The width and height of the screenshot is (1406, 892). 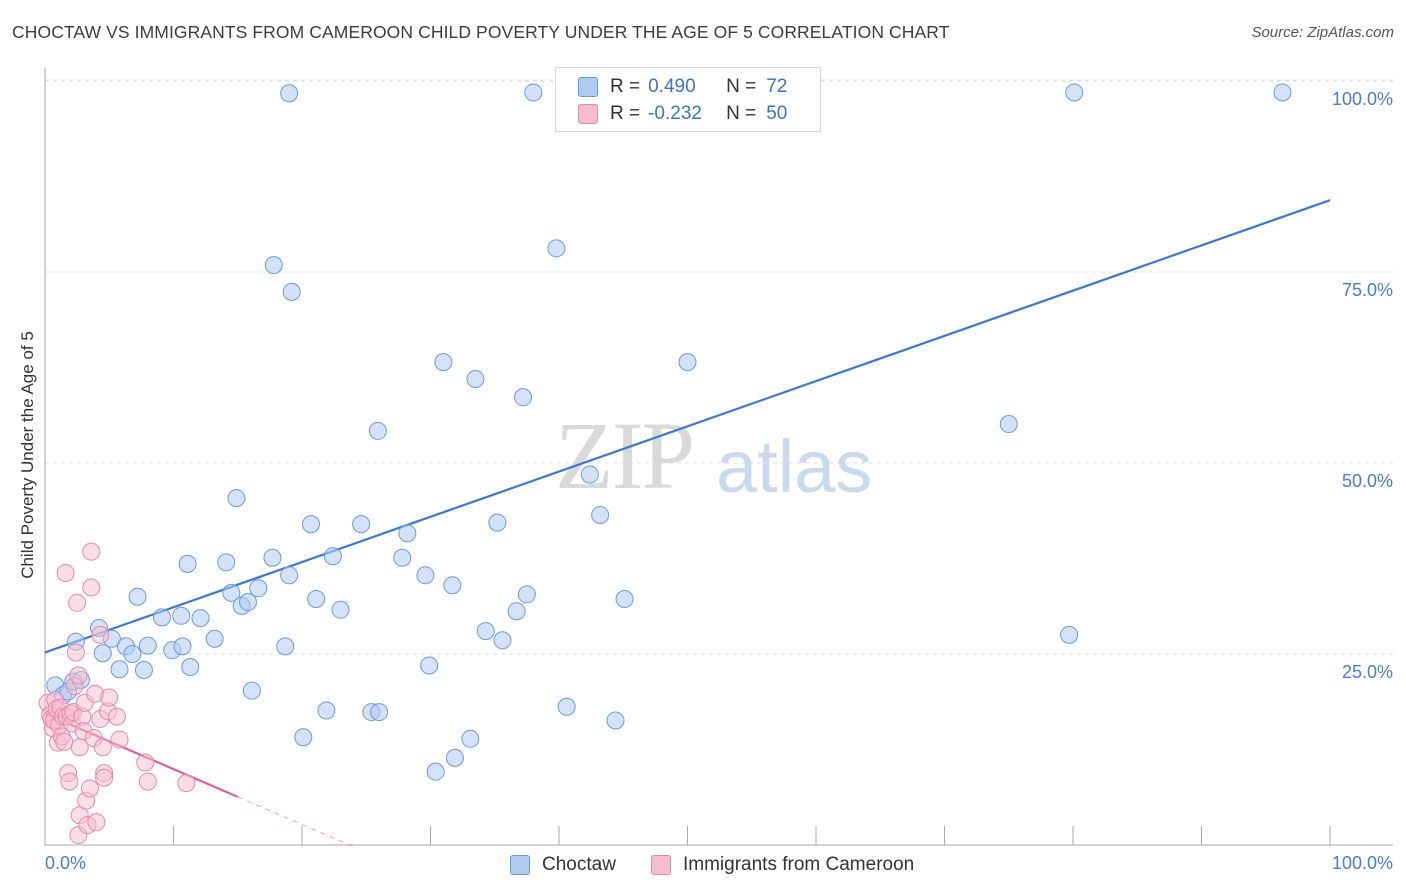 I want to click on cameroon-points, so click(x=117, y=693).